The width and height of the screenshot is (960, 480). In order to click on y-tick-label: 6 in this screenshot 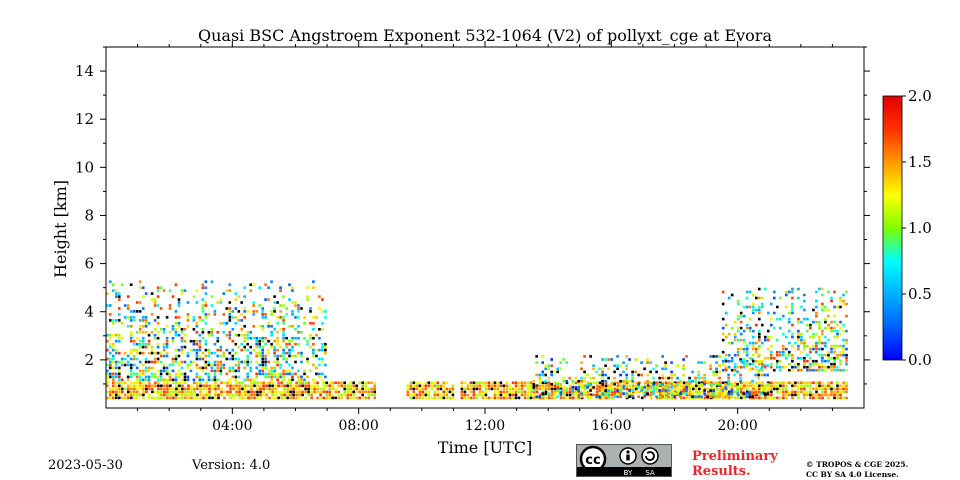, I will do `click(89, 264)`.